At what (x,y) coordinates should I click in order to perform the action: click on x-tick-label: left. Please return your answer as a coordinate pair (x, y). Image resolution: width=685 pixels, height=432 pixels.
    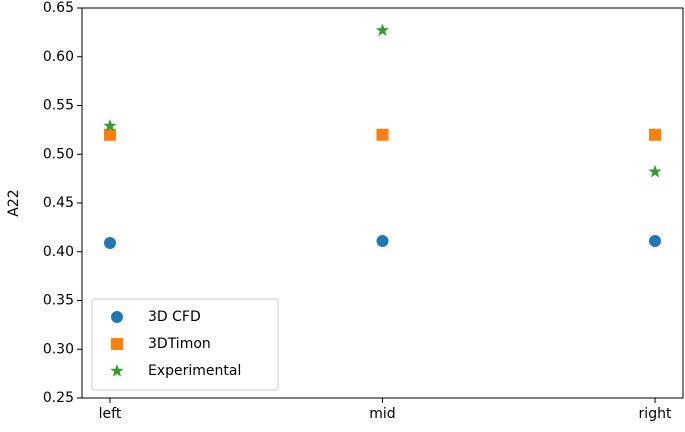
    Looking at the image, I should click on (110, 414).